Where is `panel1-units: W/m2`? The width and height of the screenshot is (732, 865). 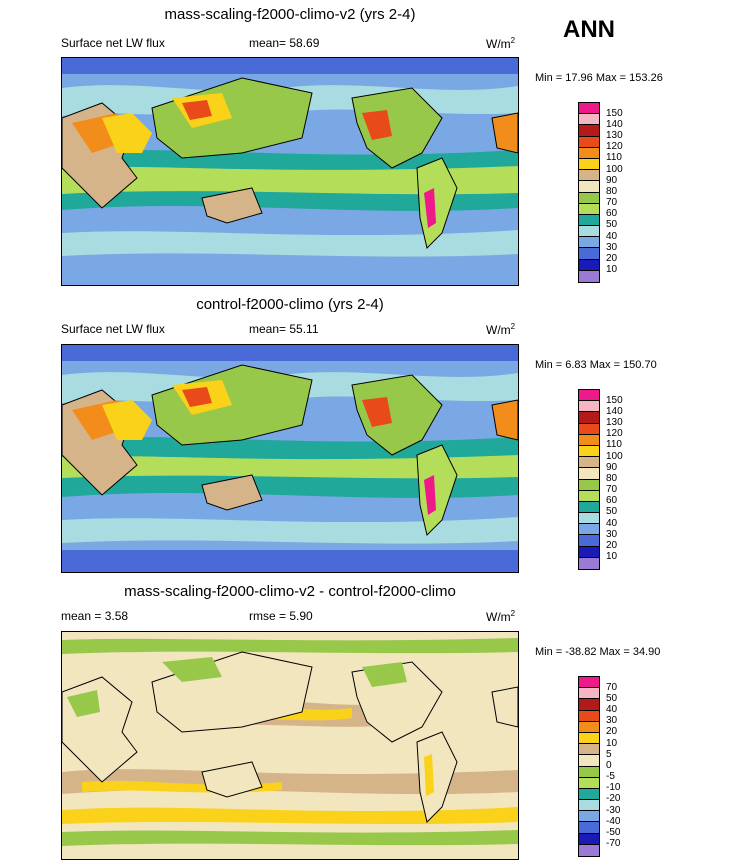
panel1-units: W/m2 is located at coordinates (501, 43).